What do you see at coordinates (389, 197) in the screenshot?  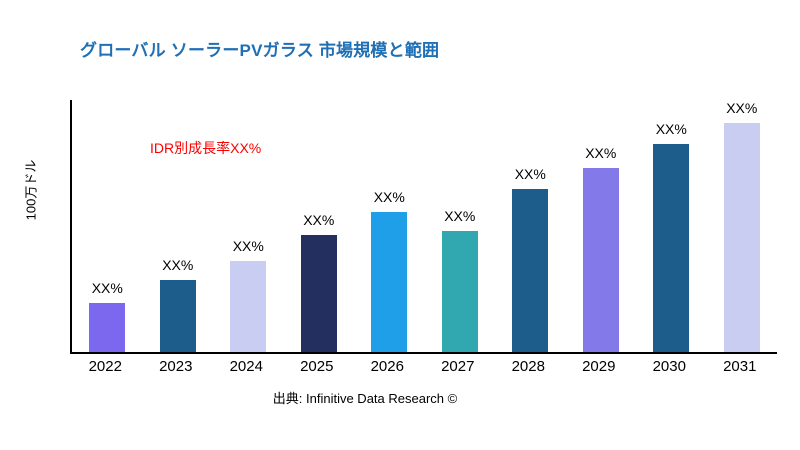 I see `bar-value-label-2026: XX%` at bounding box center [389, 197].